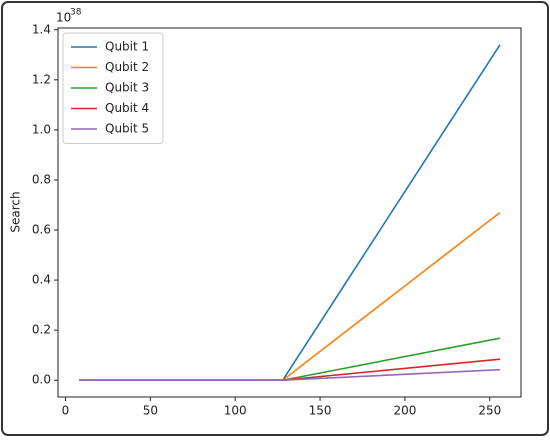  Describe the element at coordinates (76, 13) in the screenshot. I see `y-offset-exponent: 38` at that location.